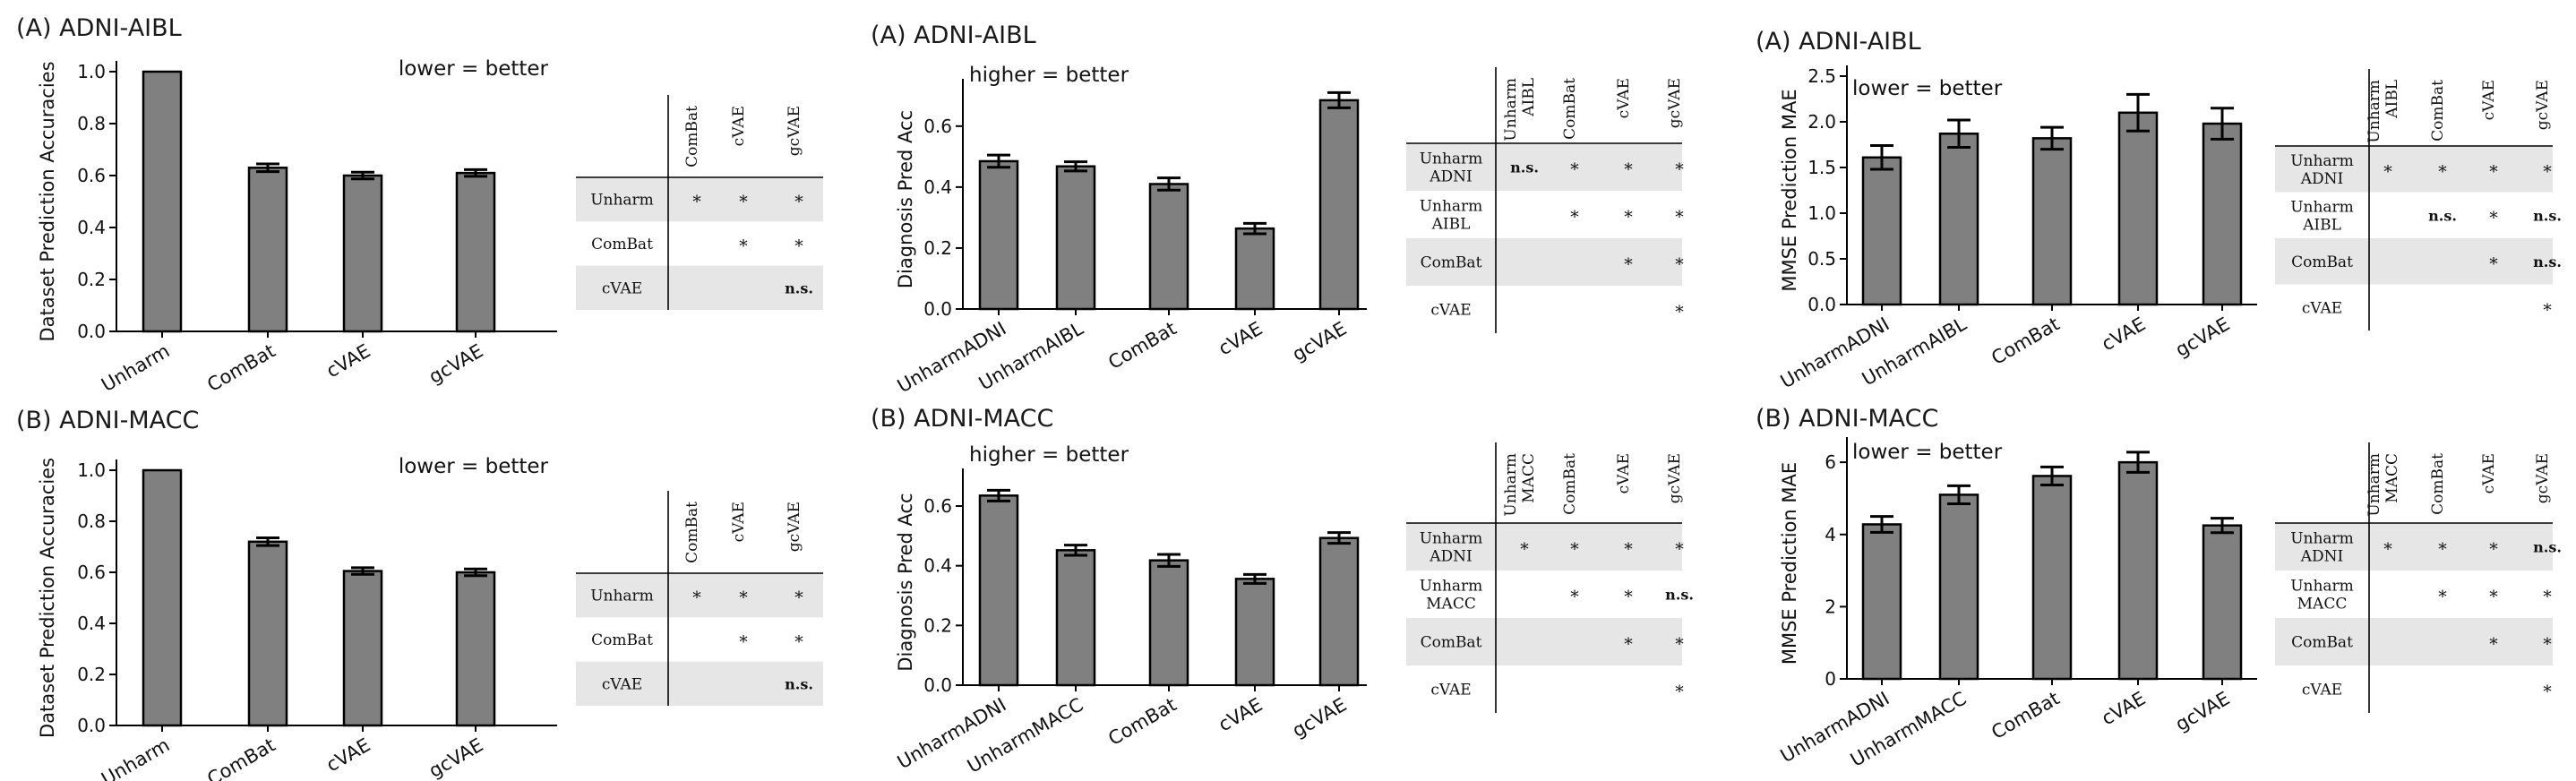  What do you see at coordinates (2374, 112) in the screenshot?
I see `table-column-header: Unharm` at bounding box center [2374, 112].